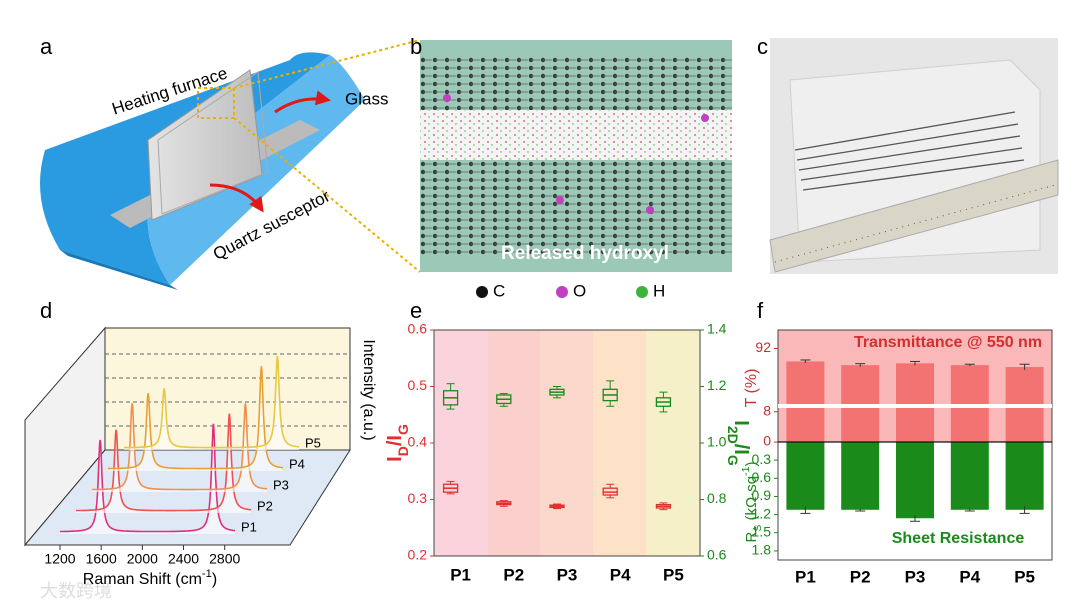  I want to click on series-label: P5, so click(313, 442).